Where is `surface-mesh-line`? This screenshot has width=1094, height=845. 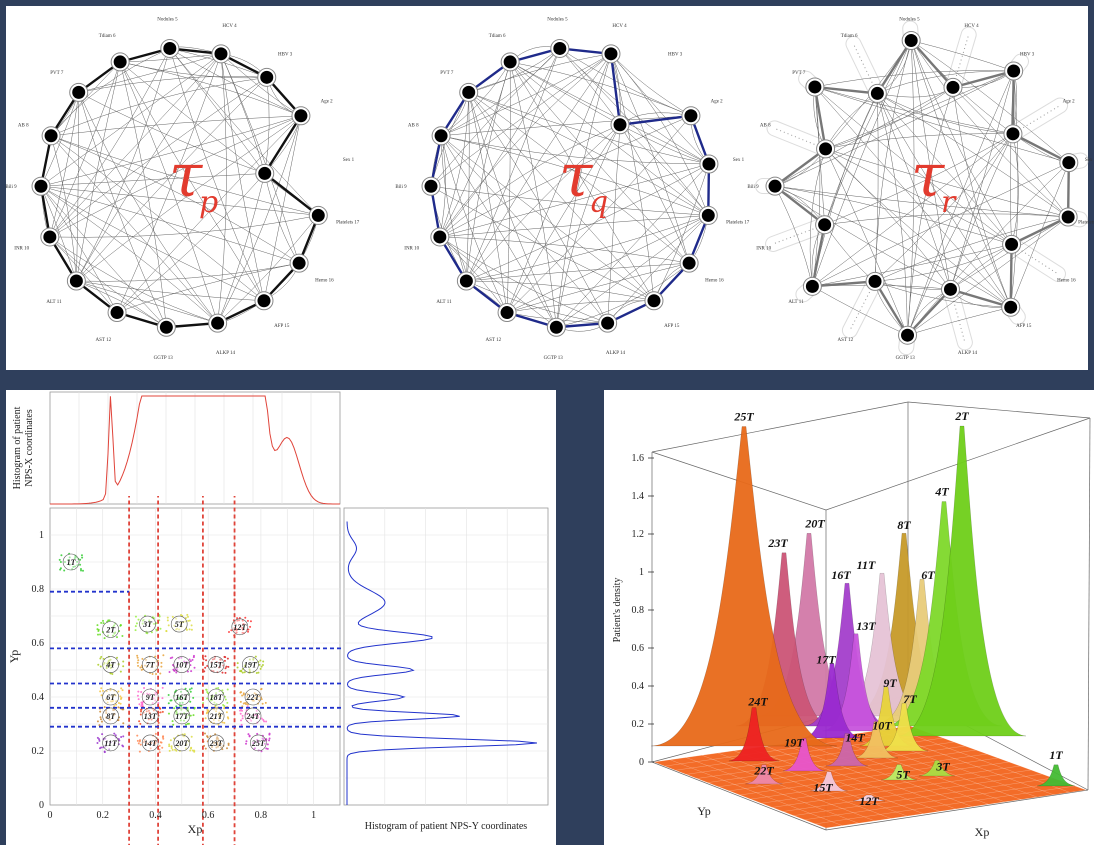 surface-mesh-line is located at coordinates (981, 760).